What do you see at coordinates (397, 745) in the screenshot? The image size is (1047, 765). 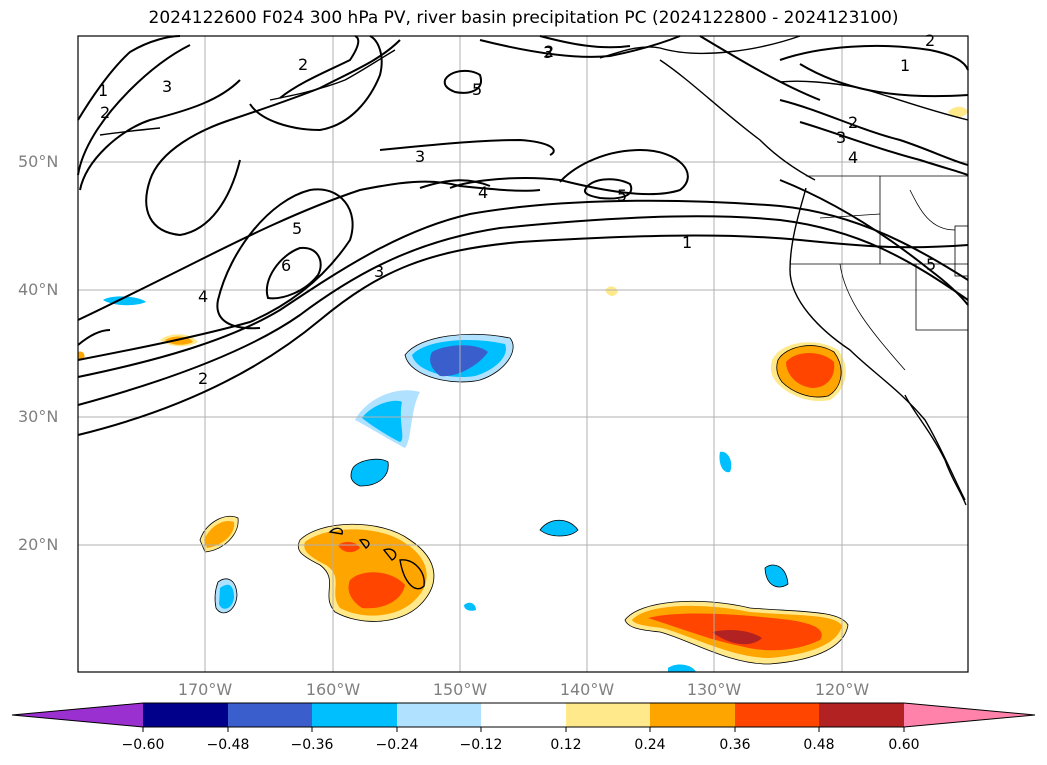 I see `colorbar-tick-label: −0.24` at bounding box center [397, 745].